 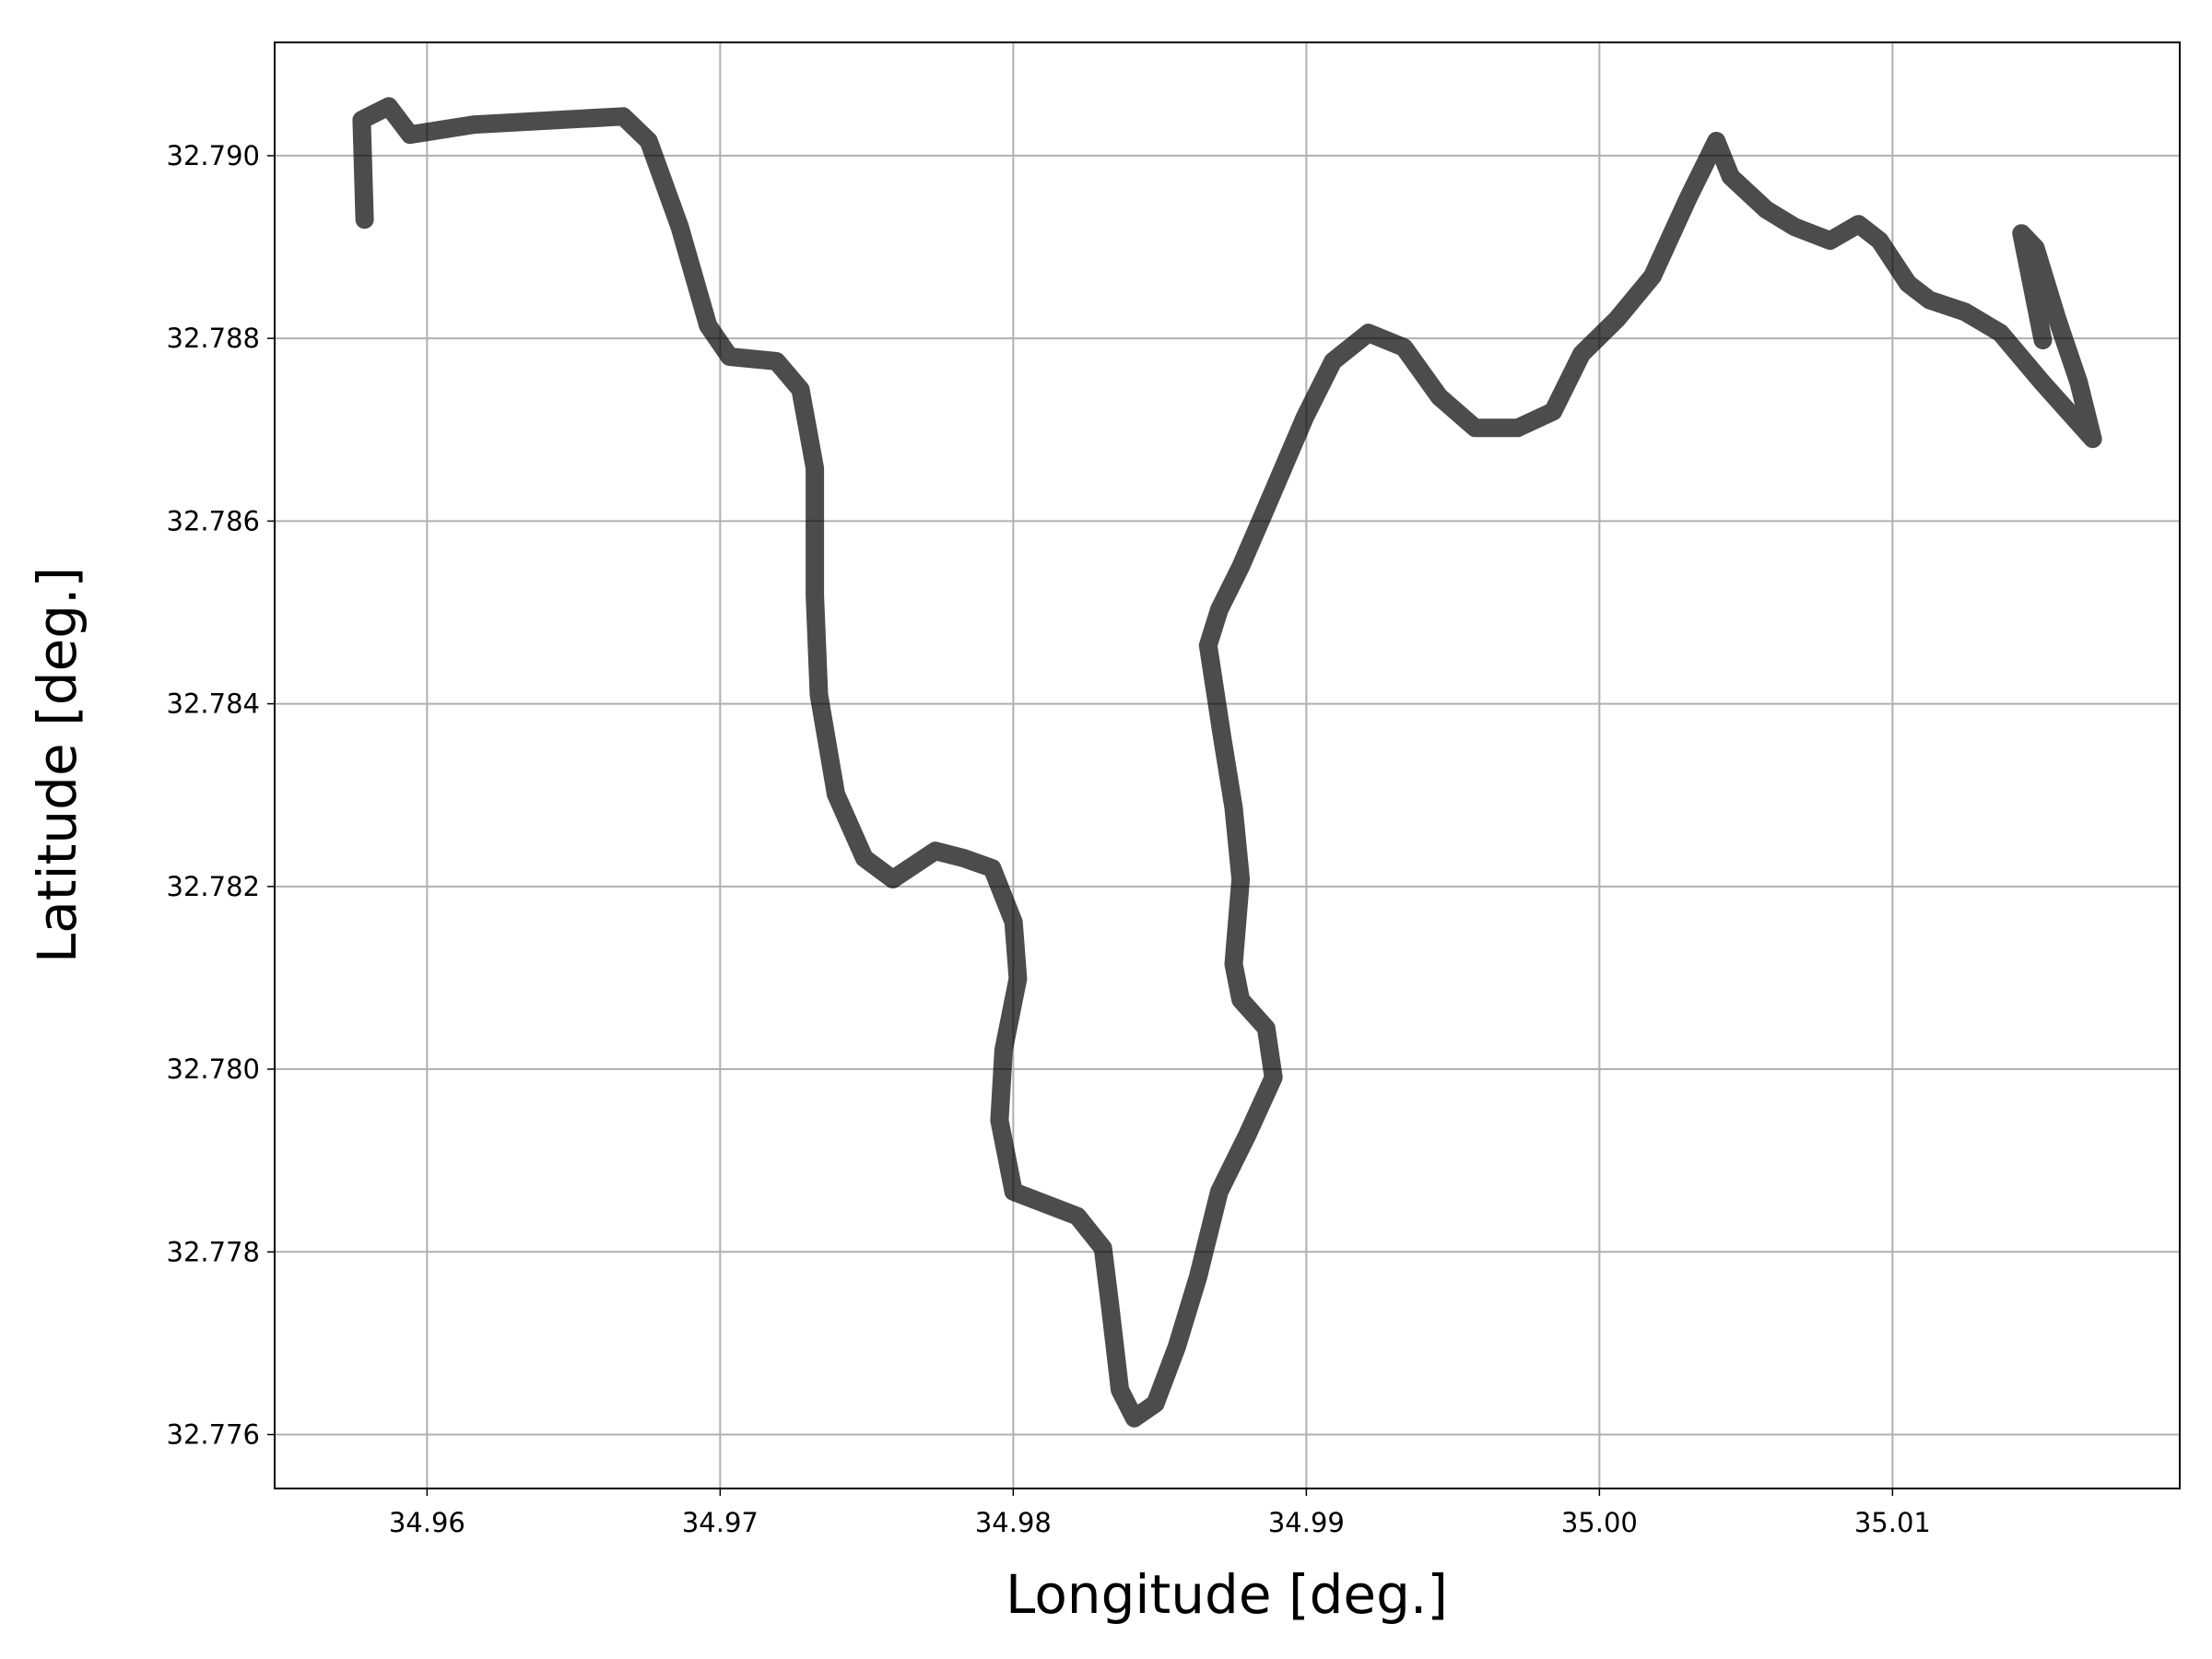 What do you see at coordinates (213, 704) in the screenshot?
I see `y-tick-label: 32.784` at bounding box center [213, 704].